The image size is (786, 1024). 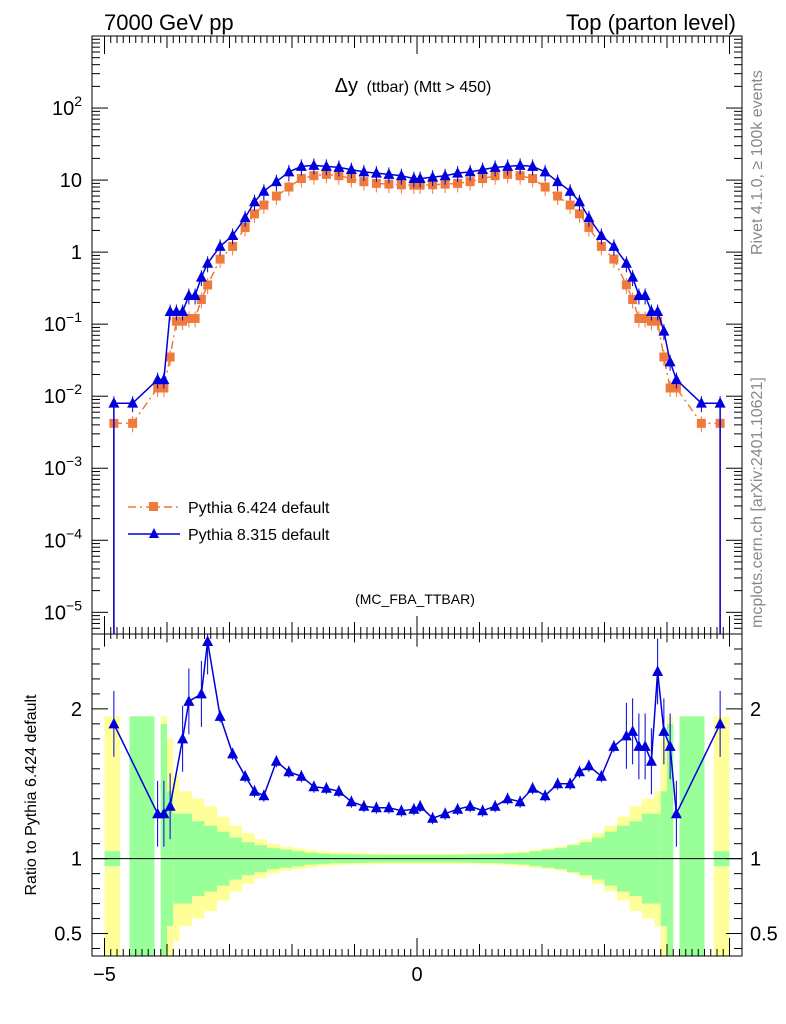 I want to click on y-tick-label: 10⁻³, so click(x=63, y=466).